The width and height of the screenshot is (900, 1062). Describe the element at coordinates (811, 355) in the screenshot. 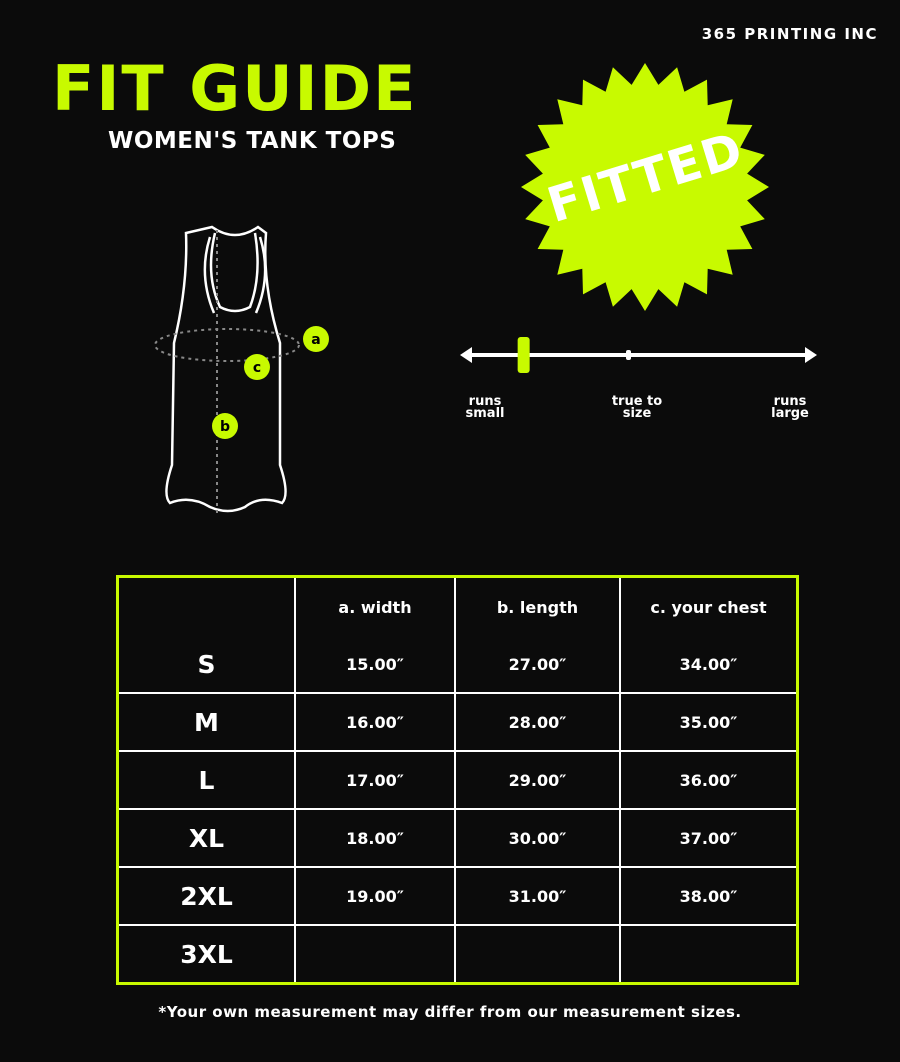

I see `arrow-right-icon` at that location.